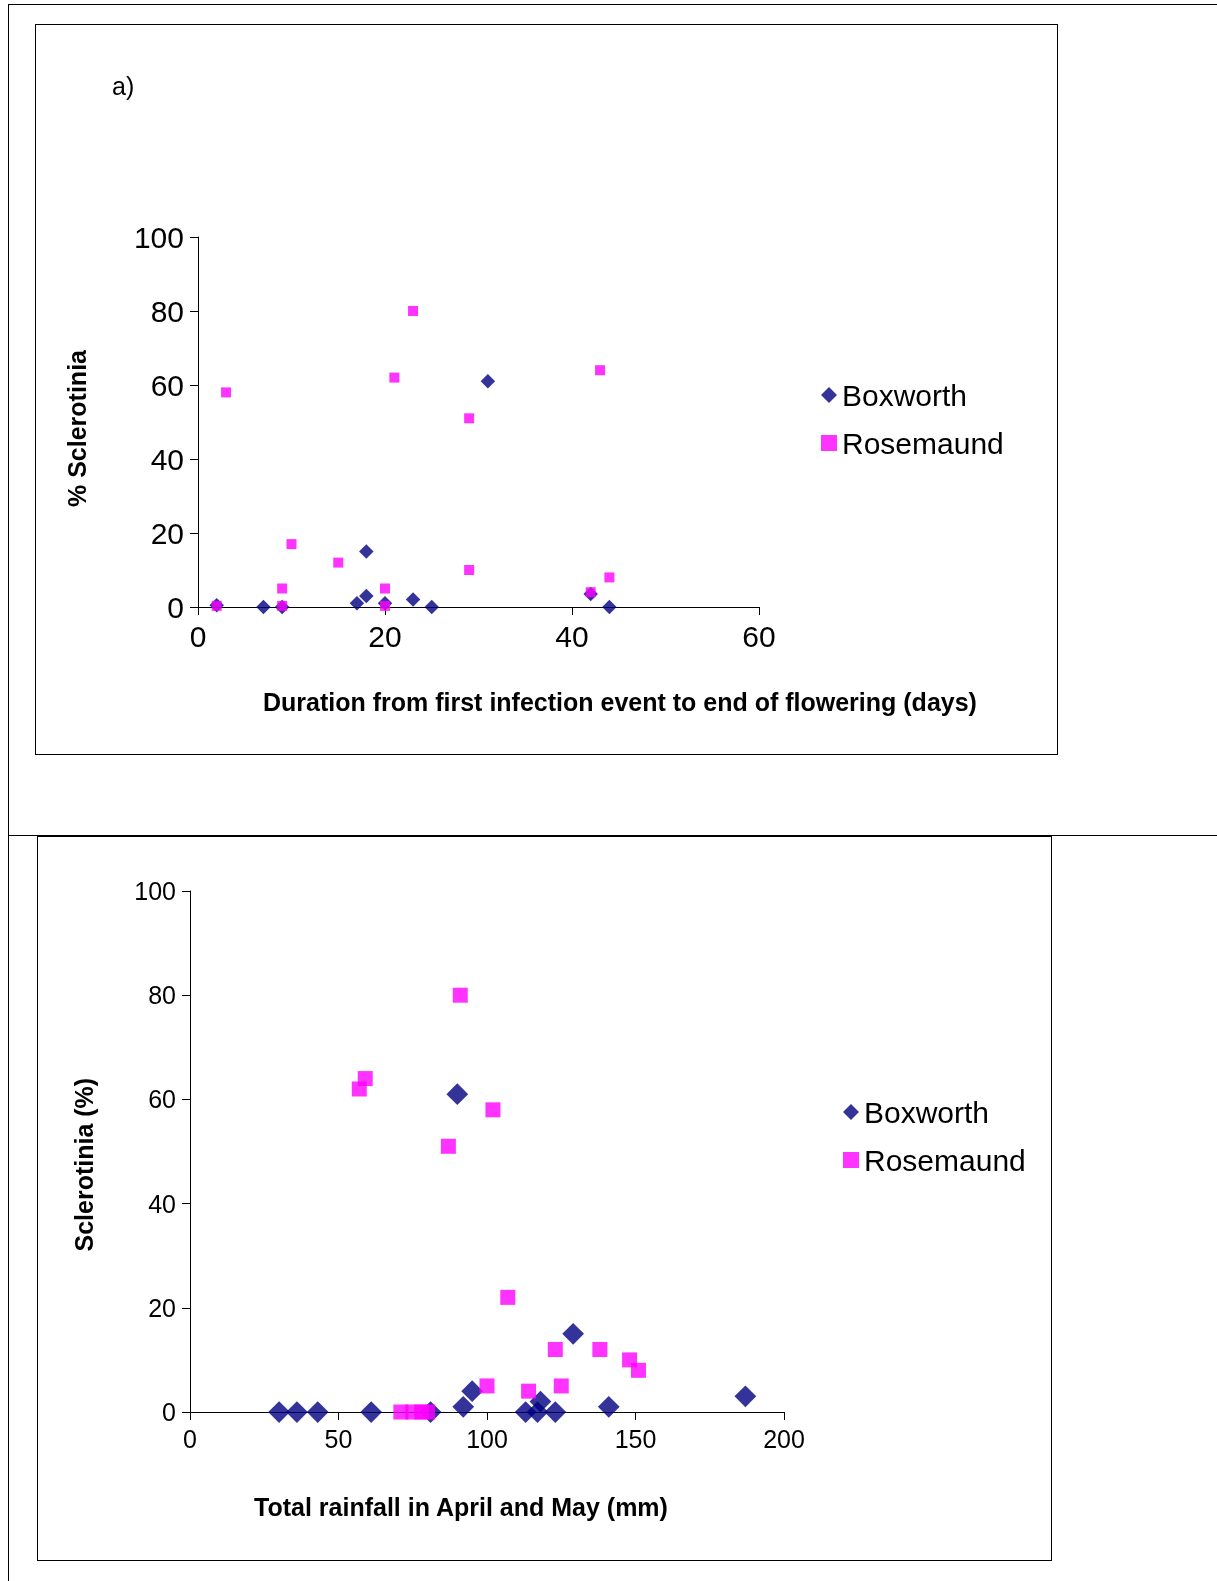 The width and height of the screenshot is (1217, 1581). Describe the element at coordinates (759, 636) in the screenshot. I see `x-tick-label: 60` at that location.